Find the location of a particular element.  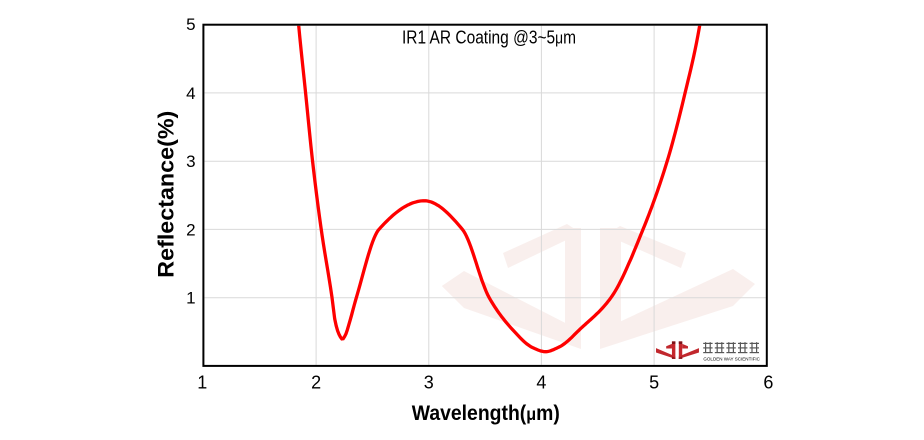

svg-text: Wavelength(μm) is located at coordinates (486, 413).